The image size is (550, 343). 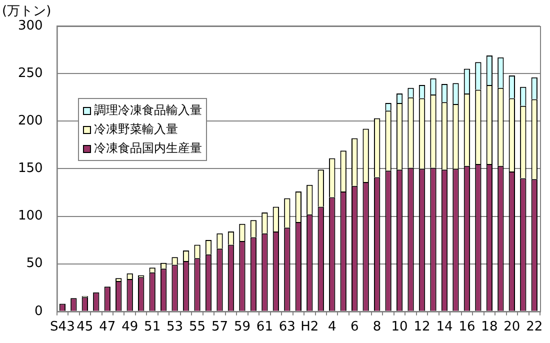 I want to click on x-tick-label: 8, so click(x=377, y=327).